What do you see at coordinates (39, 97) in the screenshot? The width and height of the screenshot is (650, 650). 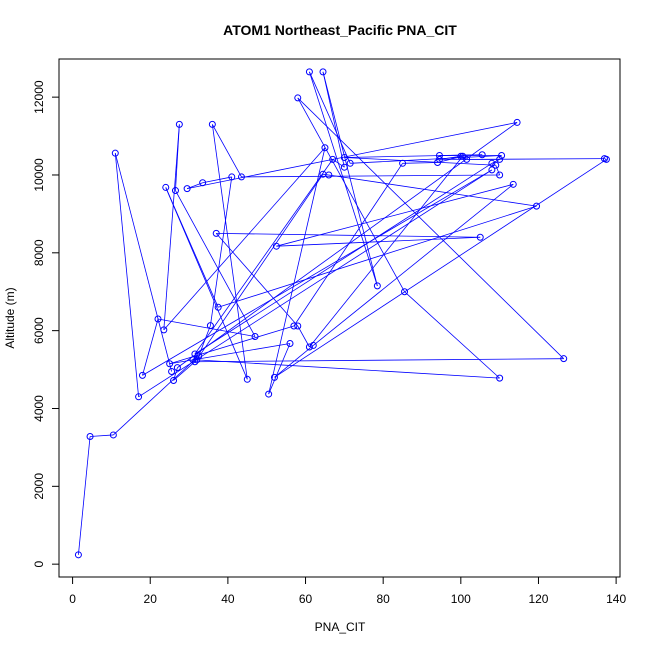 I see `y-tick-label: 12000` at bounding box center [39, 97].